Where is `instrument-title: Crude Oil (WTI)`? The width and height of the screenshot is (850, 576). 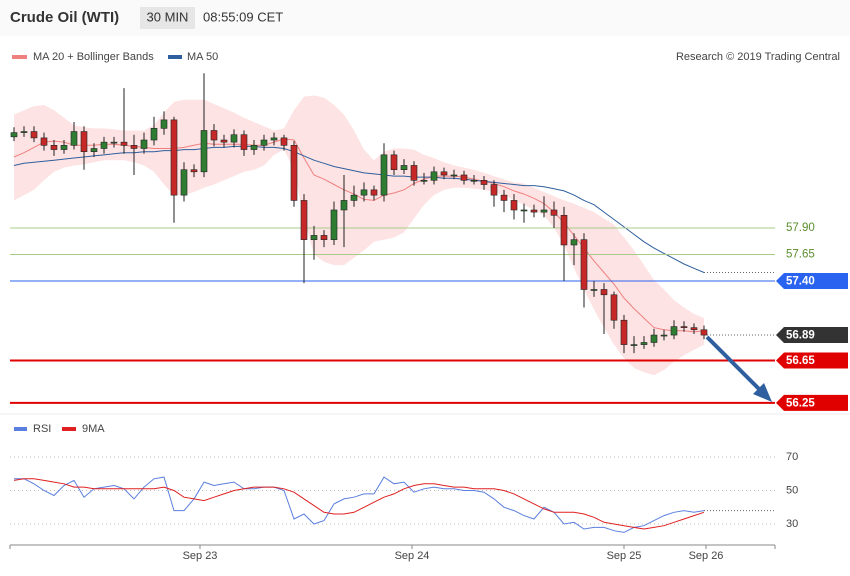 instrument-title: Crude Oil (WTI) is located at coordinates (64, 17).